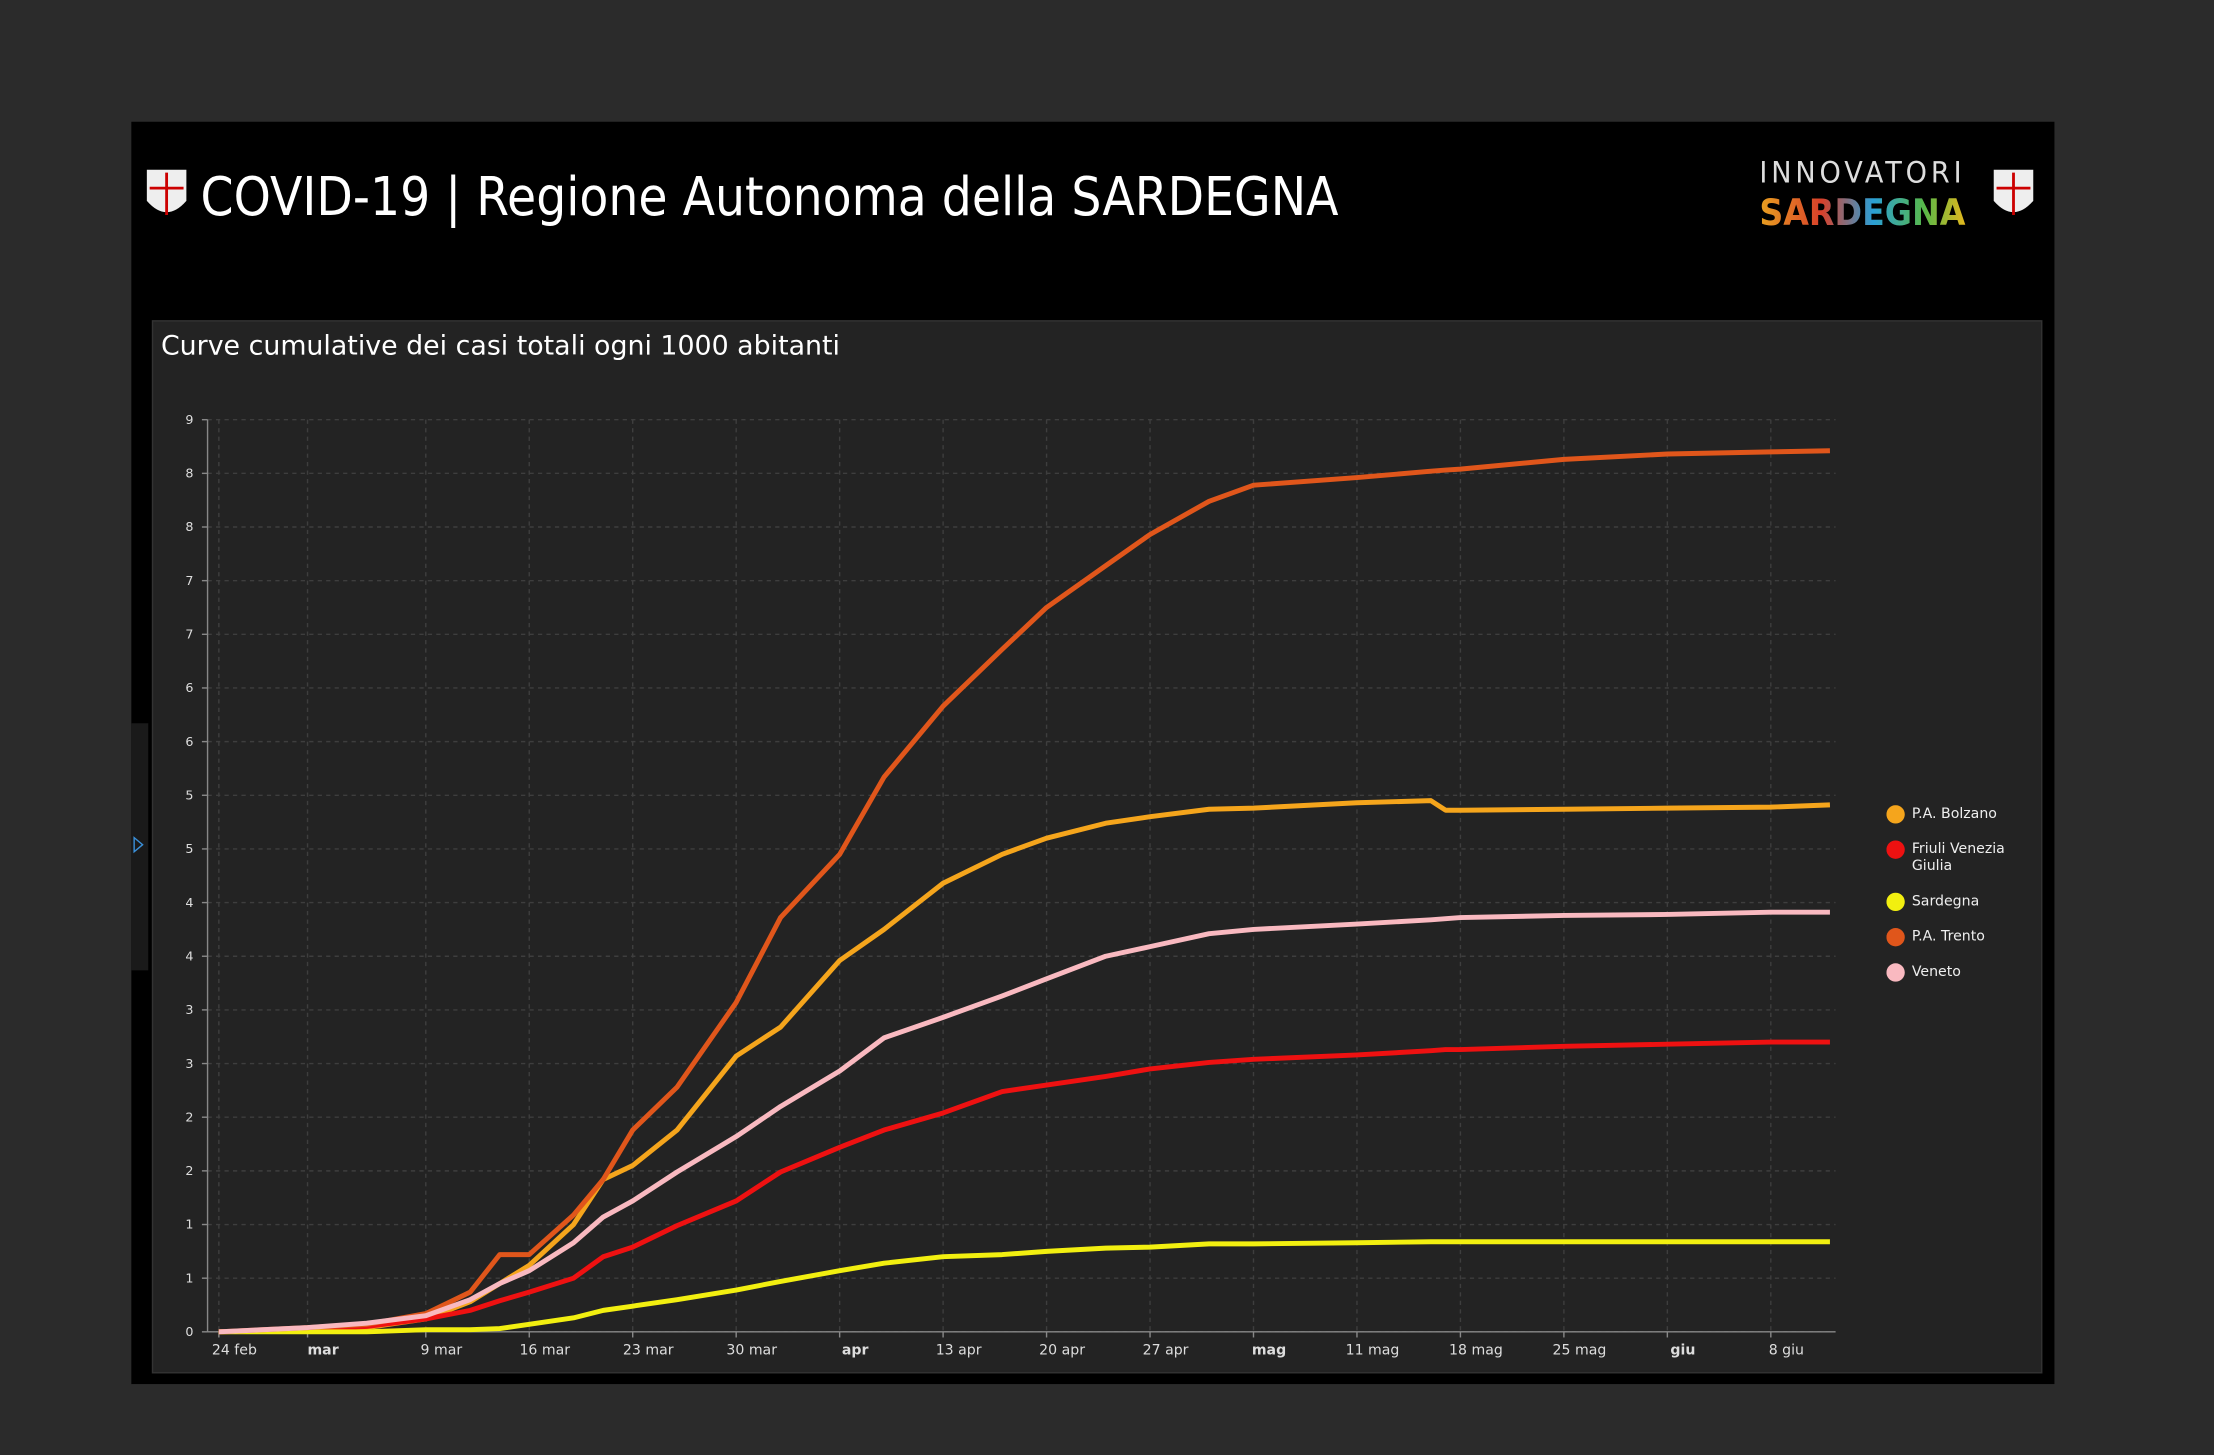 The width and height of the screenshot is (2214, 1455). What do you see at coordinates (1682, 1350) in the screenshot?
I see `x-tick-label: giu` at bounding box center [1682, 1350].